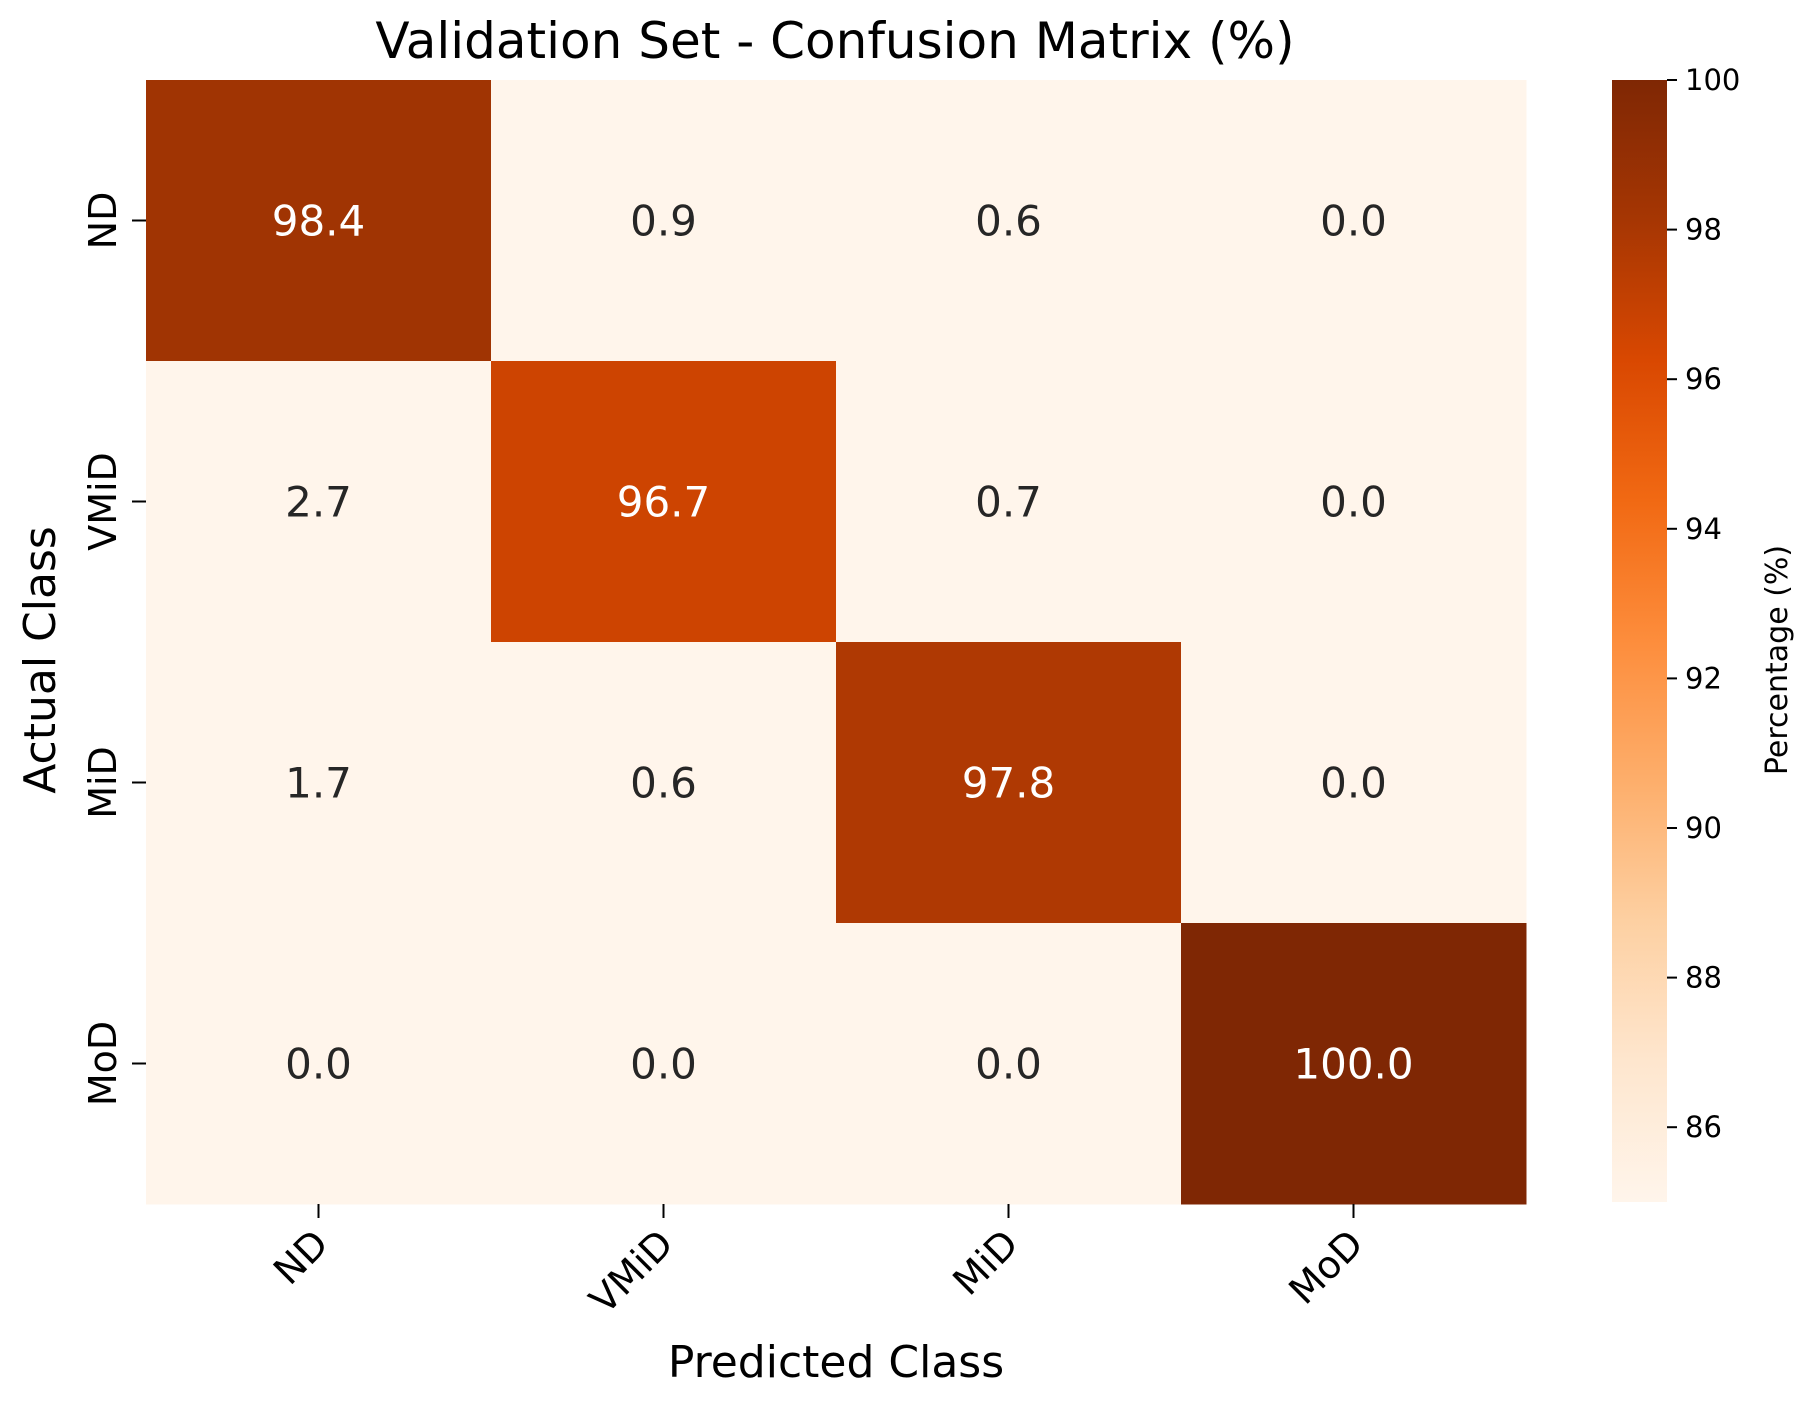 This screenshot has height=1411, width=1811. Describe the element at coordinates (1703, 678) in the screenshot. I see `colorbar-tick-label-3: 92` at that location.